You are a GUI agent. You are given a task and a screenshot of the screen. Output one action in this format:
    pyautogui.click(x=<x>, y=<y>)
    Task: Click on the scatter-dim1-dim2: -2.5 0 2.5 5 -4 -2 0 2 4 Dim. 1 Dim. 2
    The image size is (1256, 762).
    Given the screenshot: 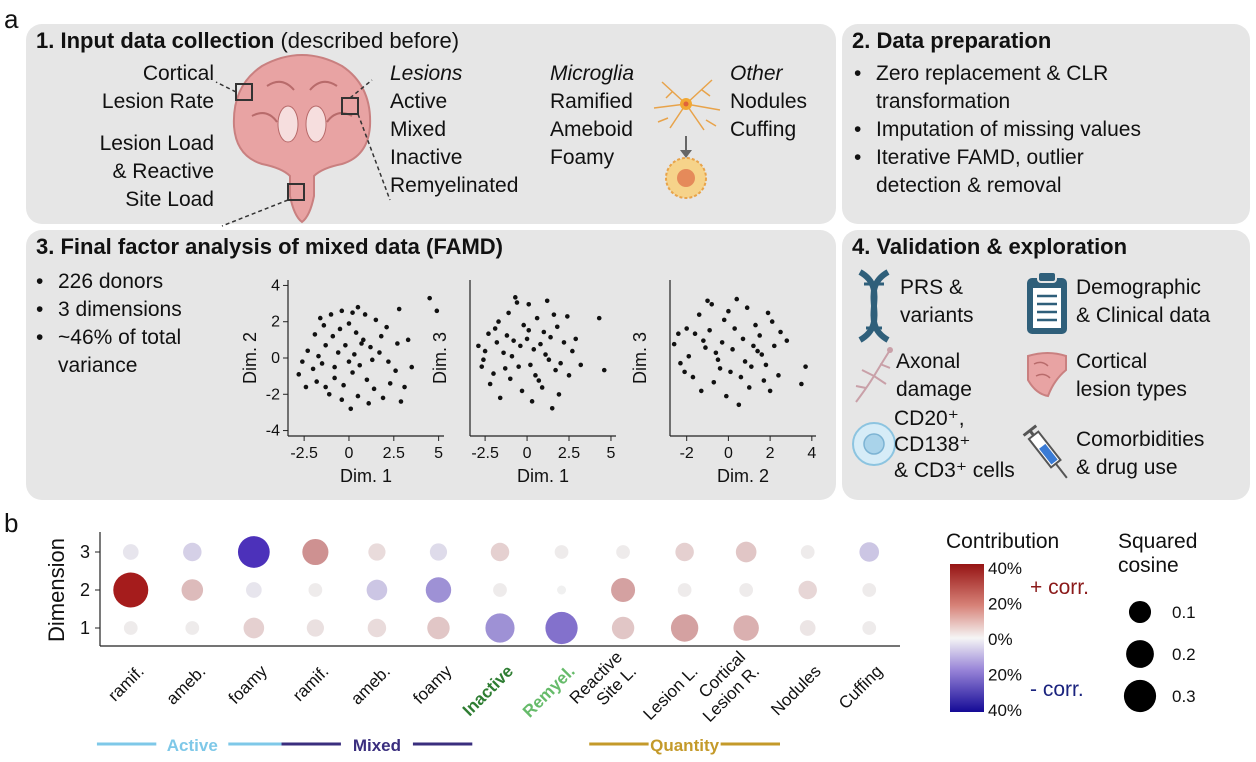 What is the action you would take?
    pyautogui.click(x=342, y=381)
    